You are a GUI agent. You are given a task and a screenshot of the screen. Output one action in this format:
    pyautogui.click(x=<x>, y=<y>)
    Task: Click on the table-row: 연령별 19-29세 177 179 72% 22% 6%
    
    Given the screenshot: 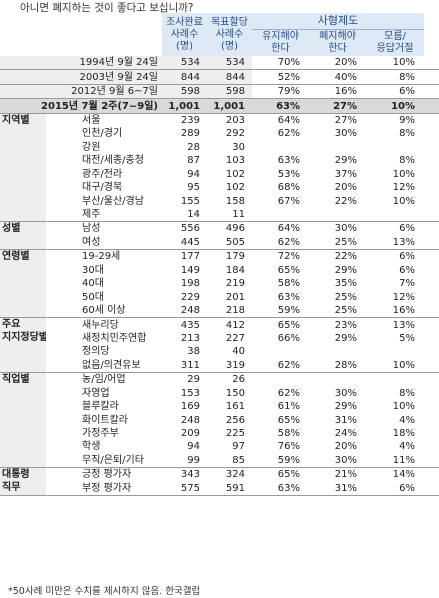 What is the action you would take?
    pyautogui.click(x=219, y=284)
    